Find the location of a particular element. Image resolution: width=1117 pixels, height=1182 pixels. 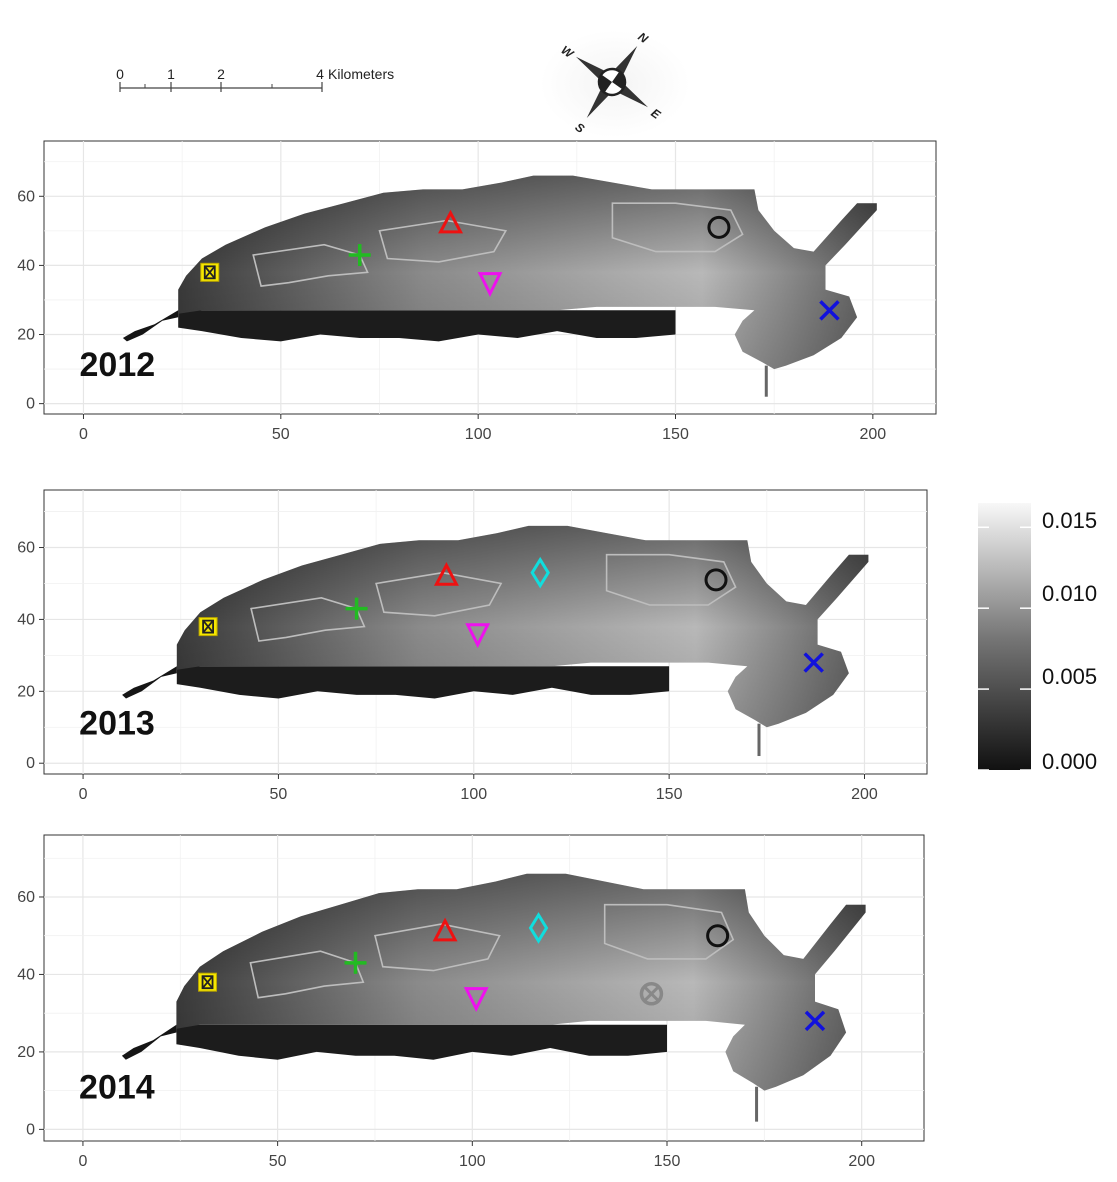

colorbar-tick-label: 0.000 is located at coordinates (1069, 761).